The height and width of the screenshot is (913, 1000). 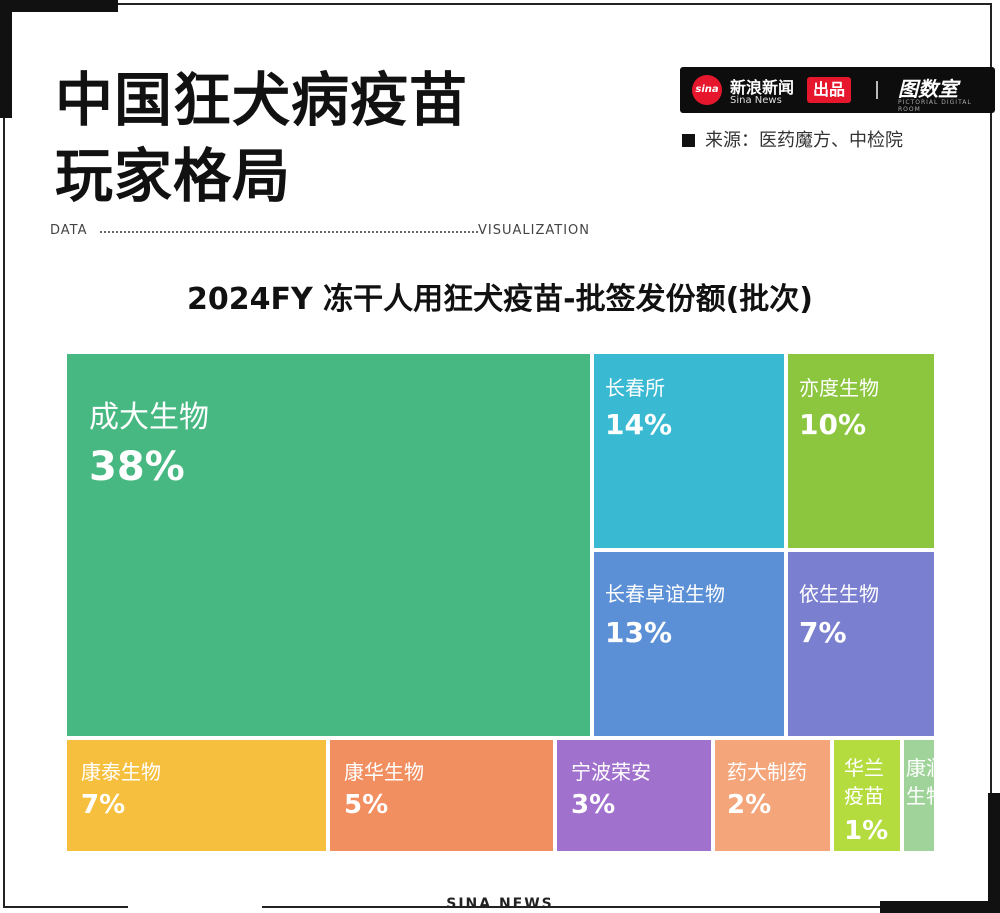 What do you see at coordinates (441, 795) in the screenshot?
I see `treemap-tile: 康华生物 5%` at bounding box center [441, 795].